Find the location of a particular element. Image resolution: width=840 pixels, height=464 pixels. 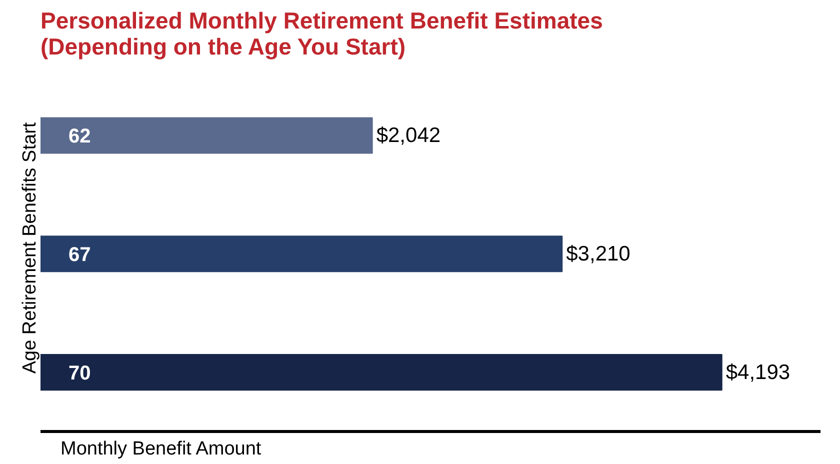

y-tick-label: 67 is located at coordinates (79, 255).